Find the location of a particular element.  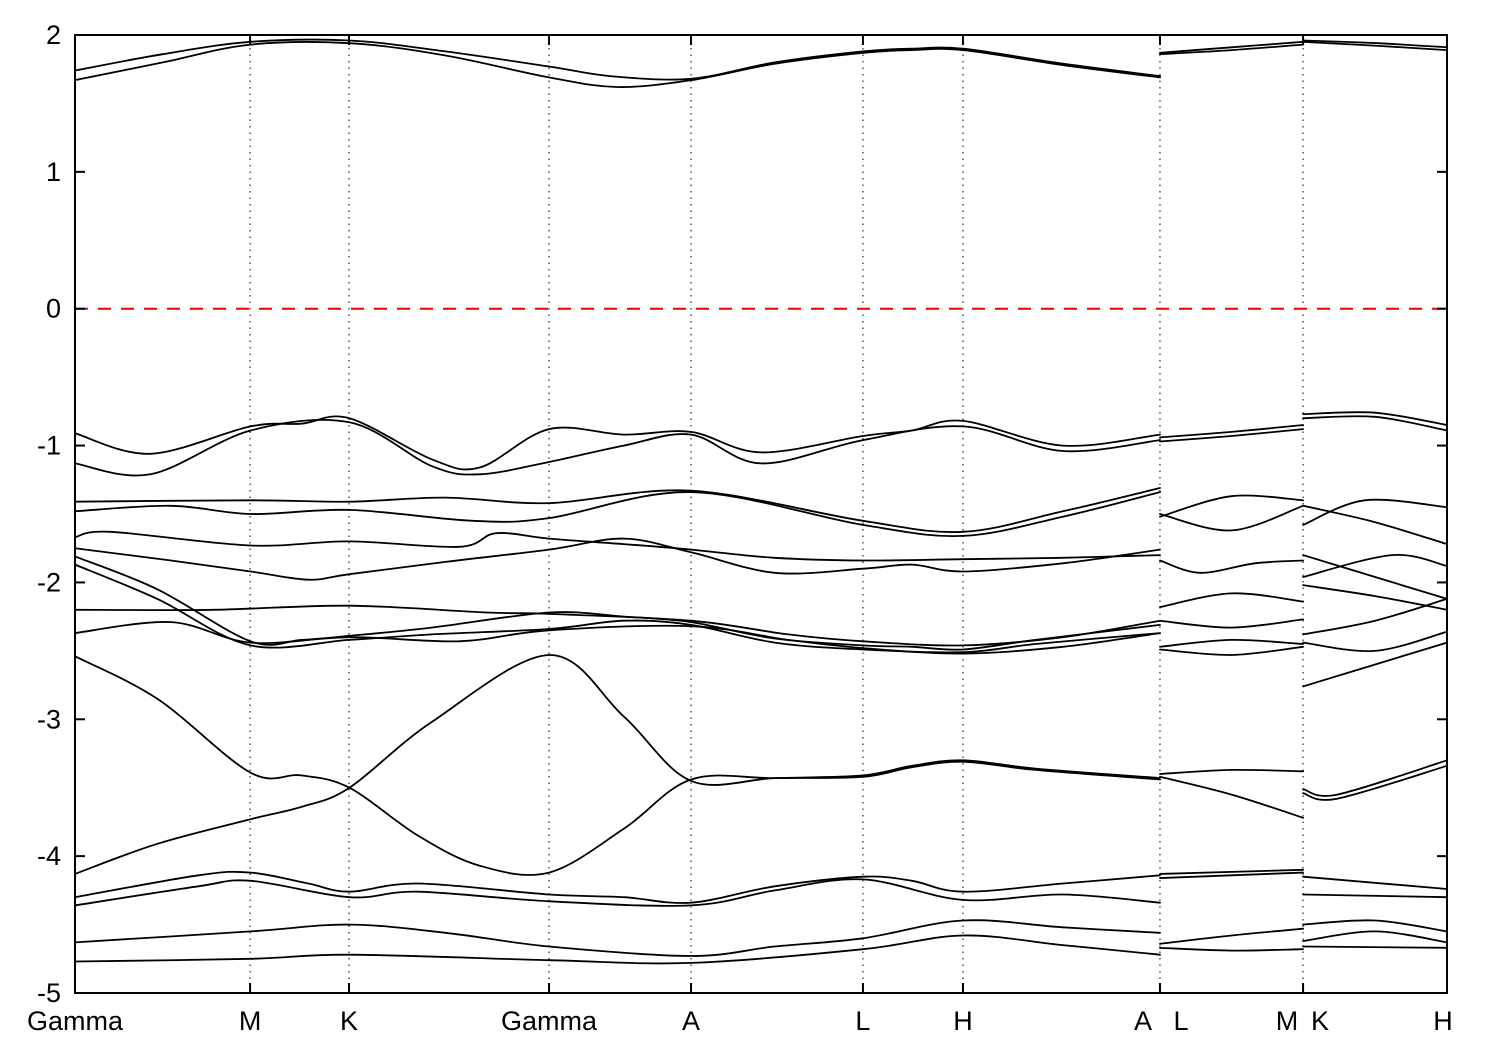

y-tick-label: -1 is located at coordinates (49, 446).